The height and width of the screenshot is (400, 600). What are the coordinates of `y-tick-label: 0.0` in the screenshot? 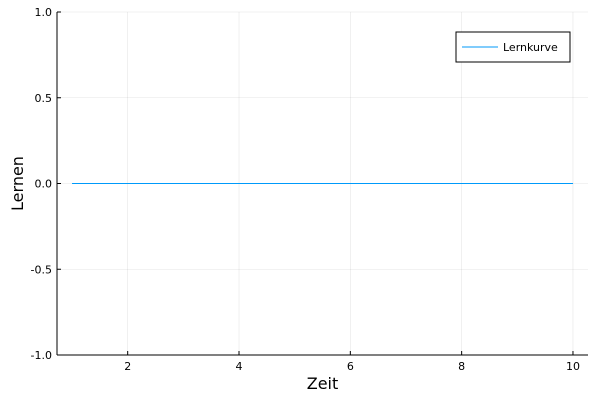 It's located at (44, 184).